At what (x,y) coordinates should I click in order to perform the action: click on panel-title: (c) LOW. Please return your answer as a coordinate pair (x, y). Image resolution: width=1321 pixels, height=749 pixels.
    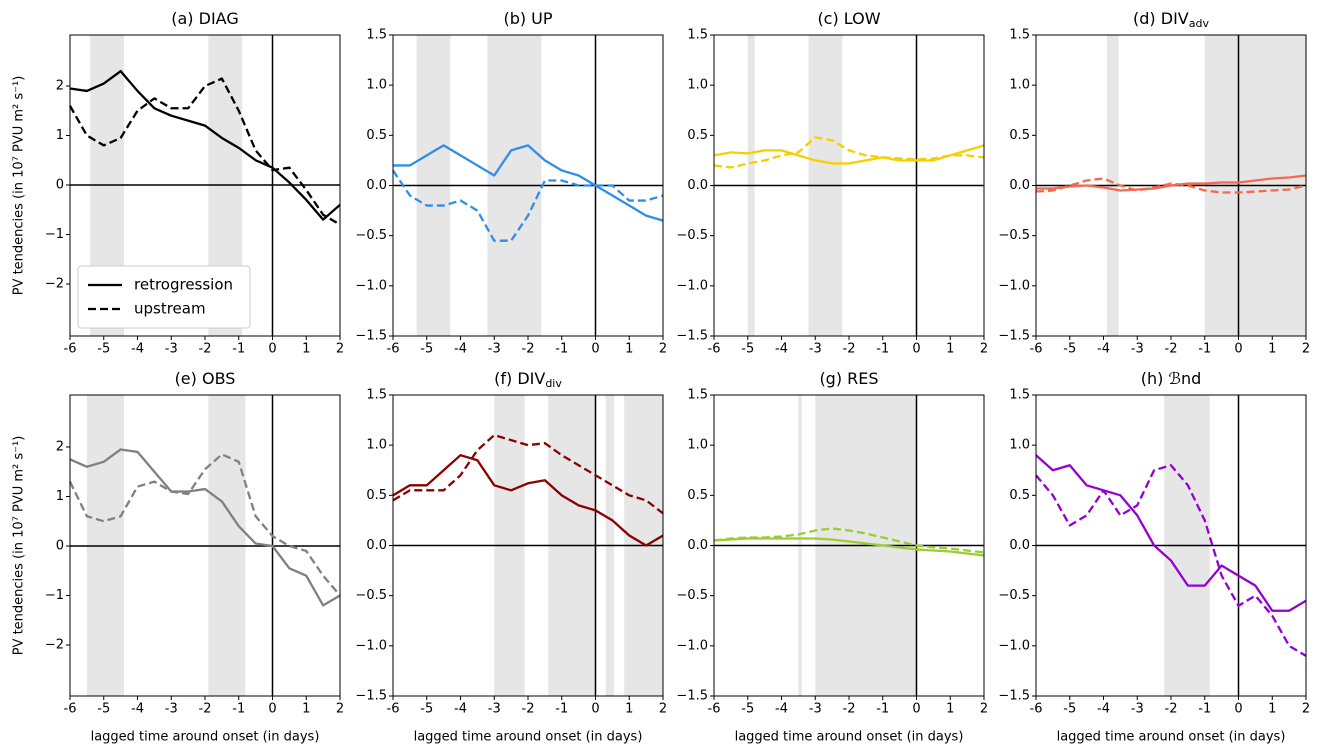
    Looking at the image, I should click on (848, 18).